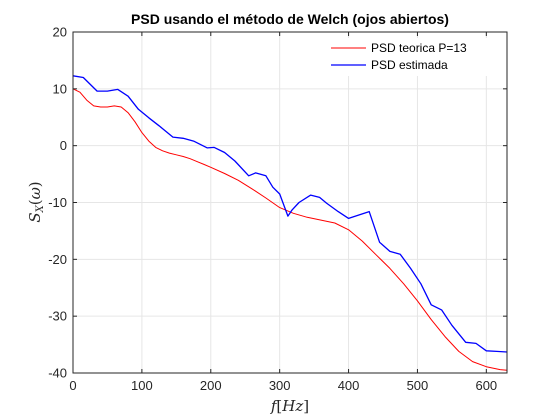  What do you see at coordinates (57, 316) in the screenshot?
I see `y-tick-label: -30` at bounding box center [57, 316].